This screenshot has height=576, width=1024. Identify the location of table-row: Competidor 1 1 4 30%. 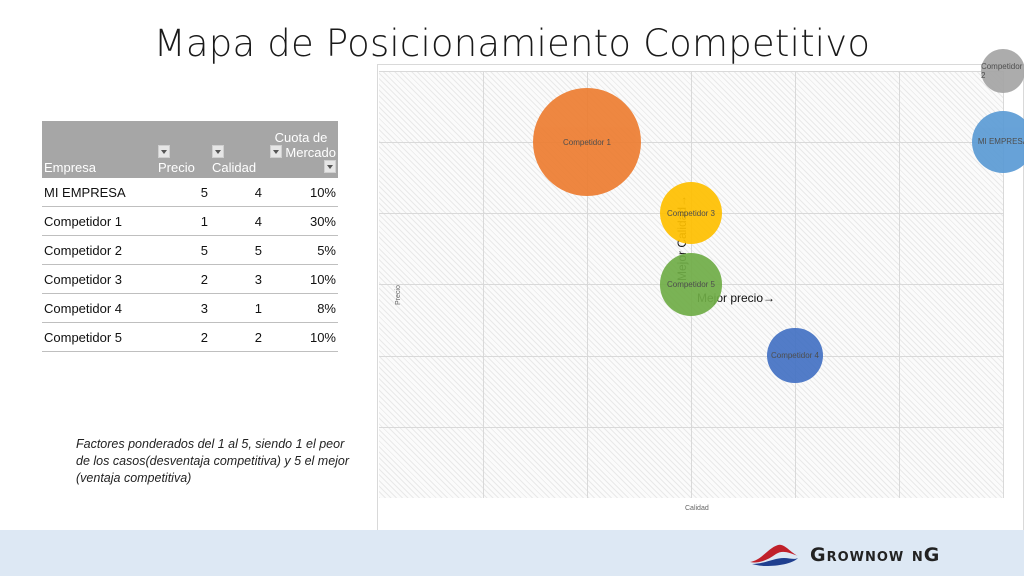
(190, 221).